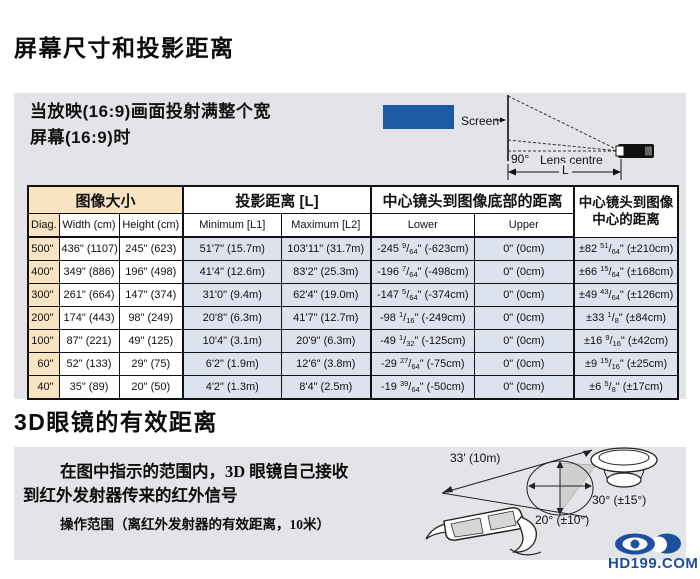 This screenshot has width=700, height=579. I want to click on table-cell: 41'7" (12.7m), so click(326, 318).